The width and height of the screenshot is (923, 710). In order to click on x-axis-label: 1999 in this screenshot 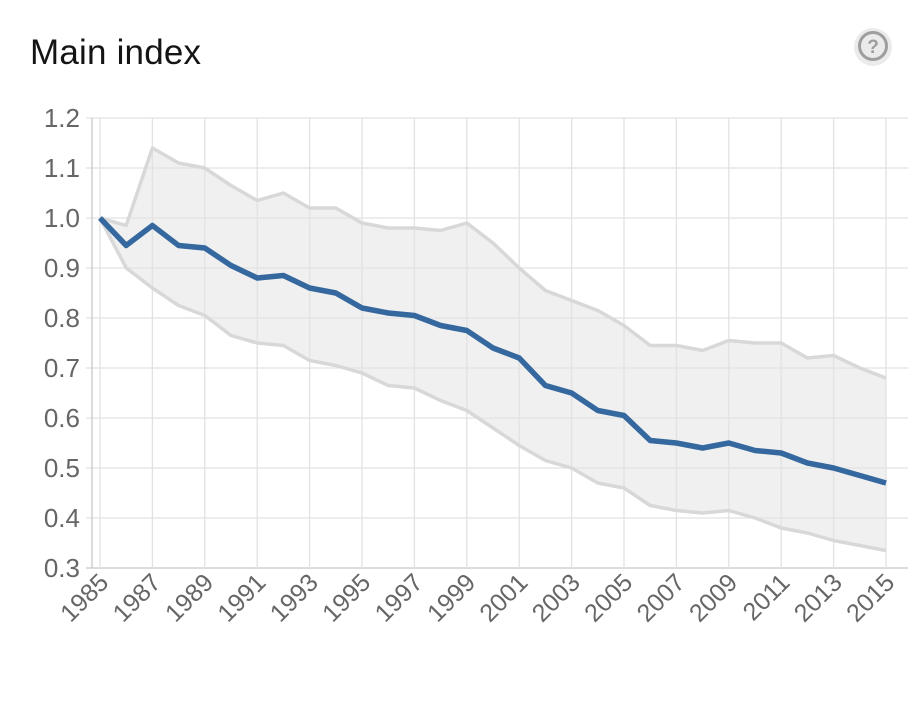, I will do `click(451, 597)`.